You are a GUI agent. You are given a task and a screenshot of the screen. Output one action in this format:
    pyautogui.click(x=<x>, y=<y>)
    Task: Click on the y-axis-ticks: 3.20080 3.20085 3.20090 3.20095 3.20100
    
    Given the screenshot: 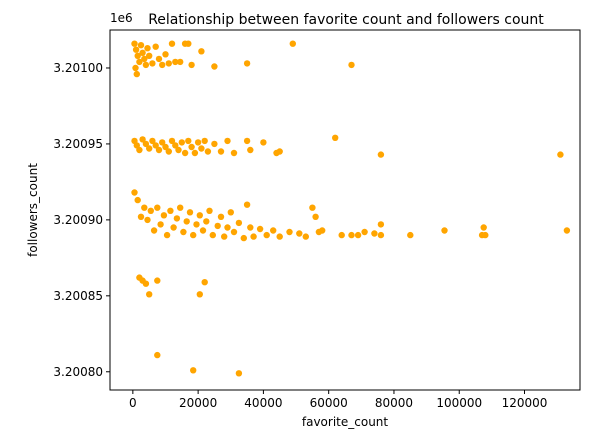 What is the action you would take?
    pyautogui.click(x=81, y=220)
    